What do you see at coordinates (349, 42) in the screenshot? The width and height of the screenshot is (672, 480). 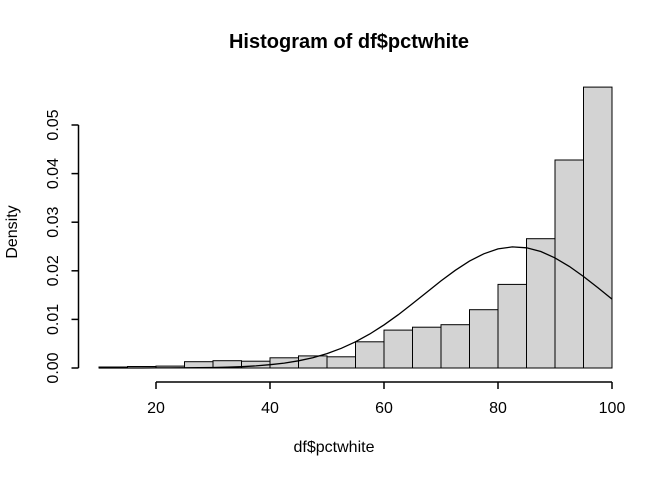 I see `chart-title: Histogram of df$pctwhite` at bounding box center [349, 42].